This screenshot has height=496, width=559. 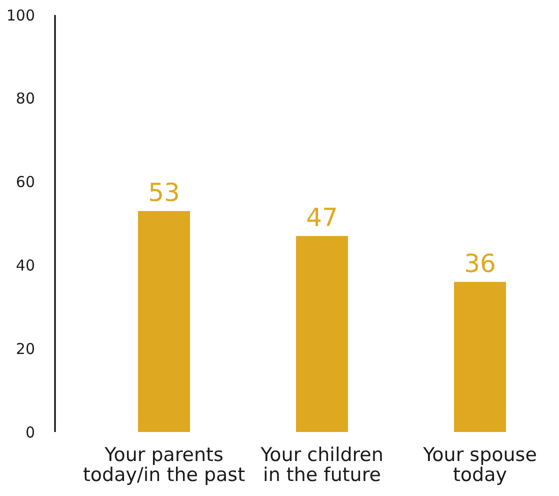 What do you see at coordinates (322, 217) in the screenshot?
I see `data-label: 47` at bounding box center [322, 217].